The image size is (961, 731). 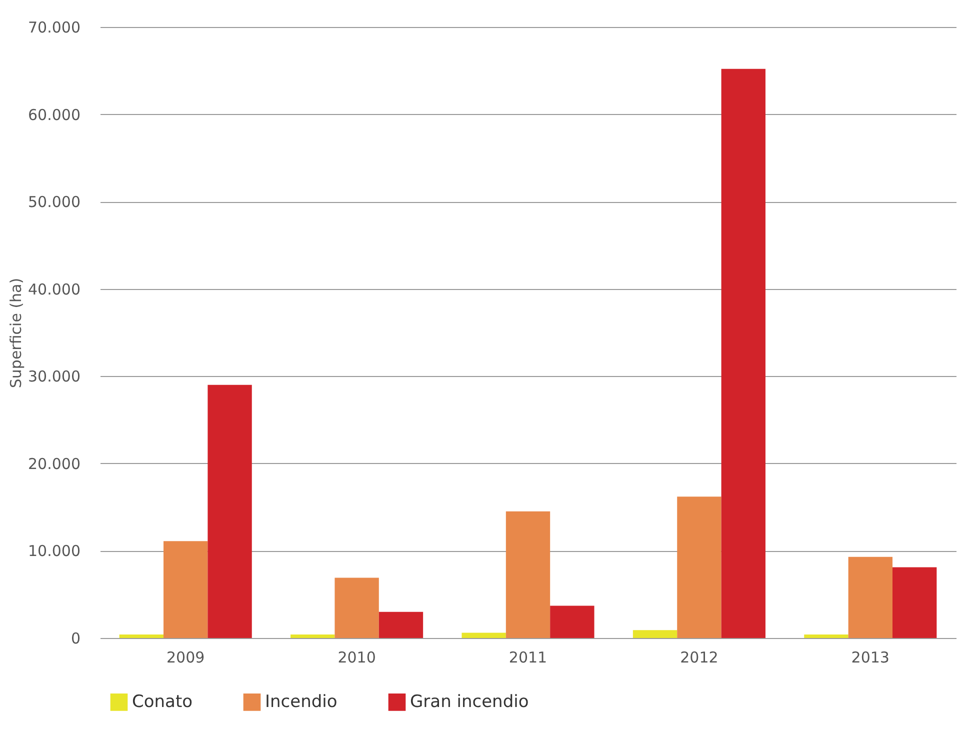 What do you see at coordinates (870, 657) in the screenshot?
I see `x-tick-label: 2013` at bounding box center [870, 657].